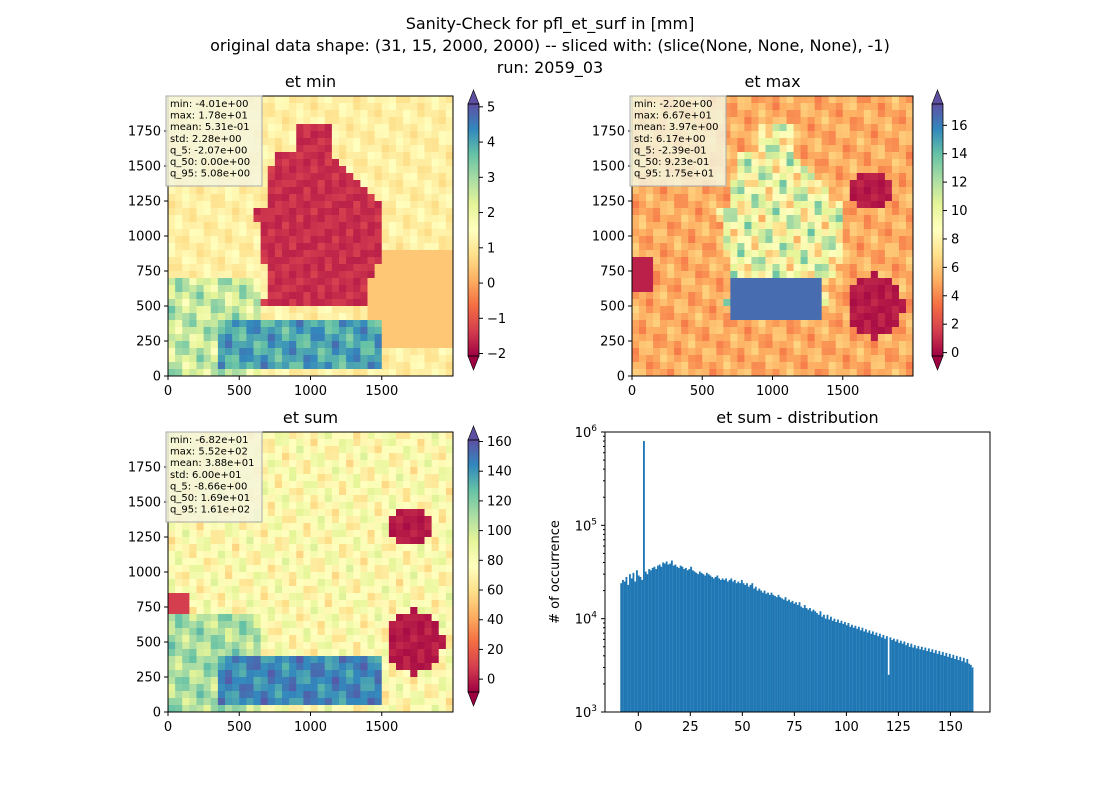  I want to click on colorbar-tick-label: 16, so click(959, 126).